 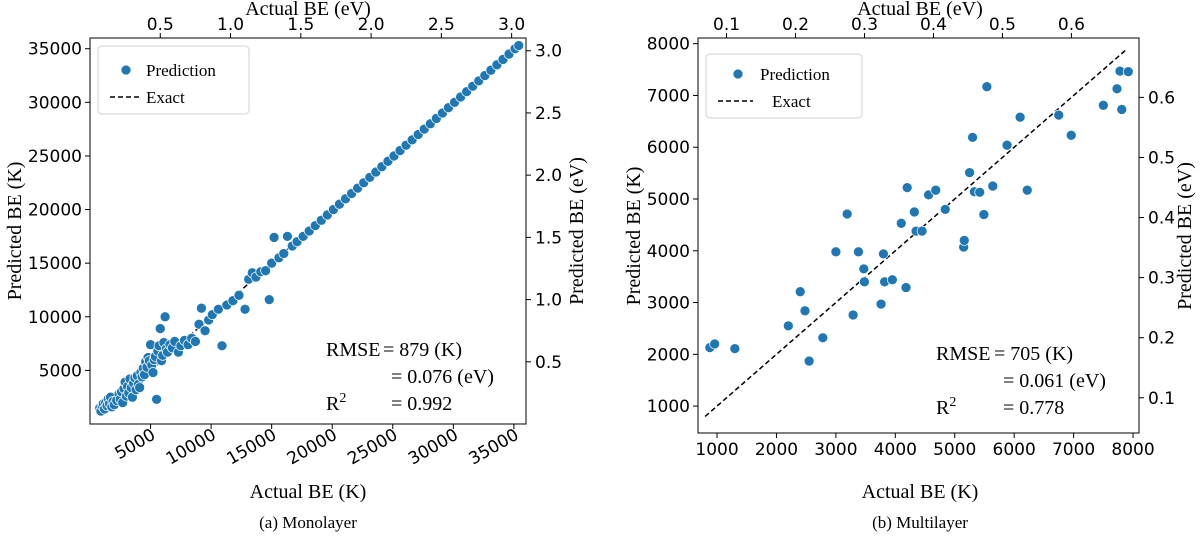 What do you see at coordinates (933, 25) in the screenshot?
I see `top-x-tick-label: 0.4` at bounding box center [933, 25].